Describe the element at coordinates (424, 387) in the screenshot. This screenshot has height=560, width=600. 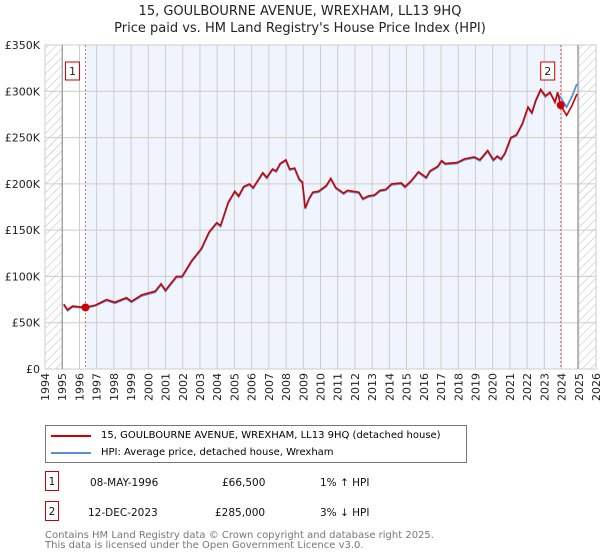
I see `x-tick-label: 2016` at that location.